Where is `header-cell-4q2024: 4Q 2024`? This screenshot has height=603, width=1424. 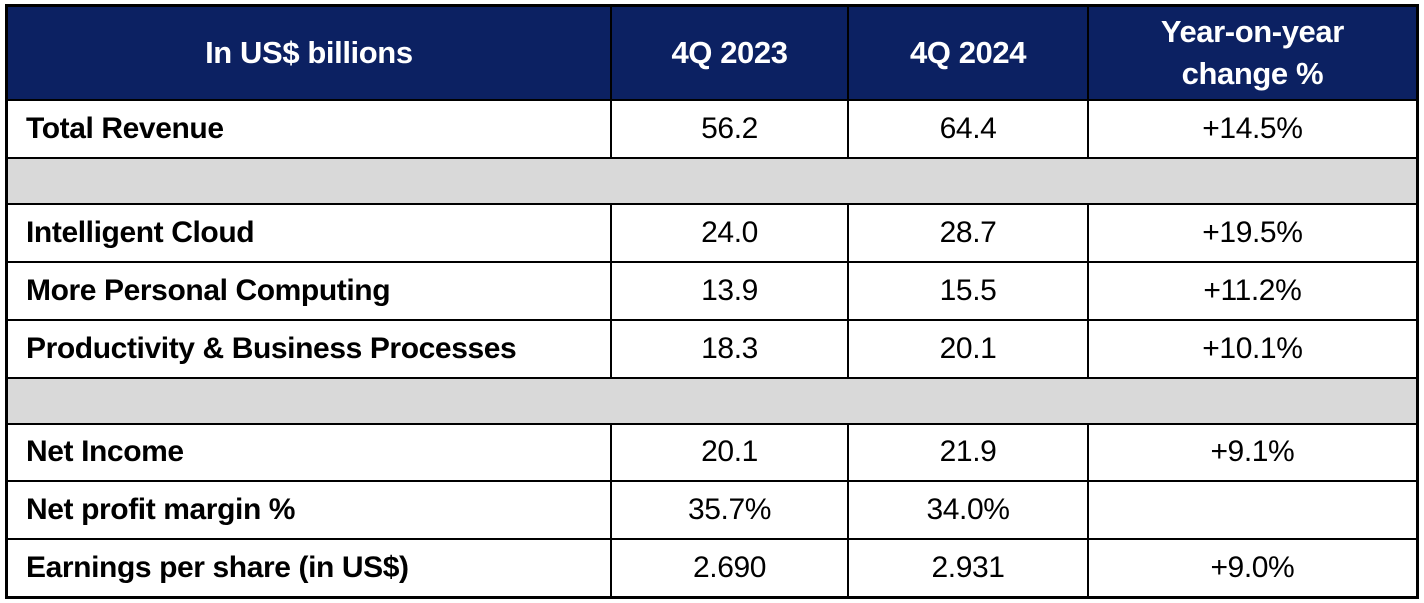
header-cell-4q2024: 4Q 2024 is located at coordinates (968, 53).